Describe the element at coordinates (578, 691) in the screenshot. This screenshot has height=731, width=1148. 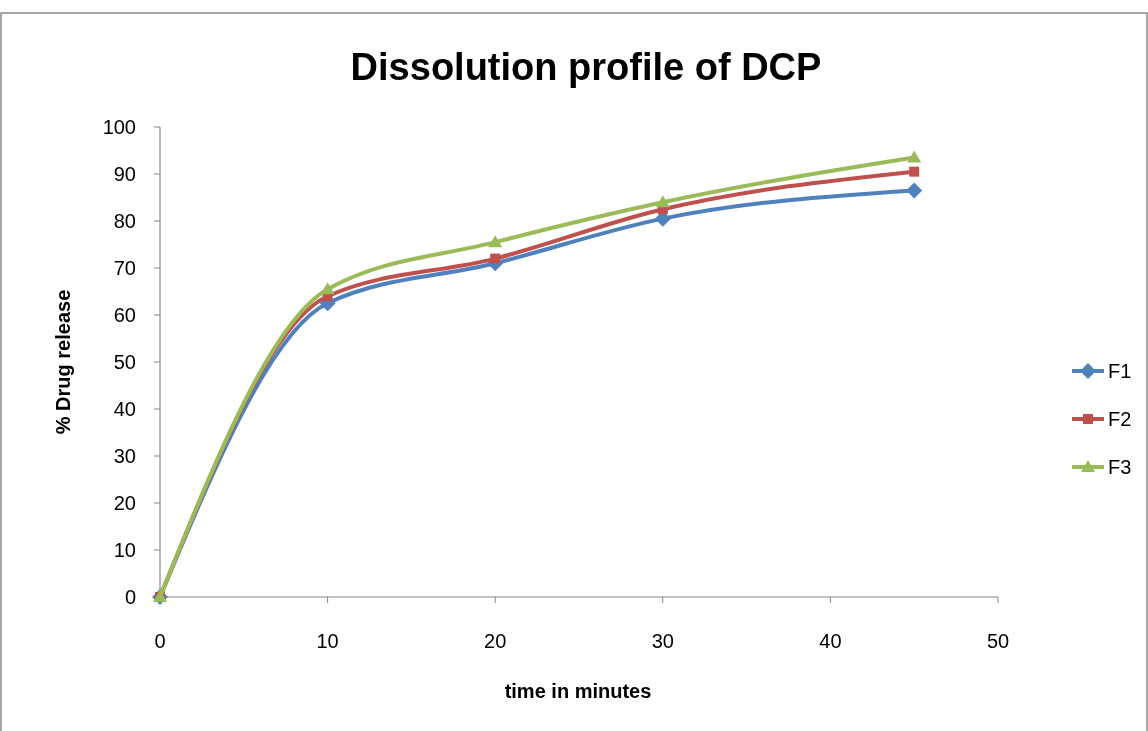
I see `x-axis-title: time in minutes` at that location.